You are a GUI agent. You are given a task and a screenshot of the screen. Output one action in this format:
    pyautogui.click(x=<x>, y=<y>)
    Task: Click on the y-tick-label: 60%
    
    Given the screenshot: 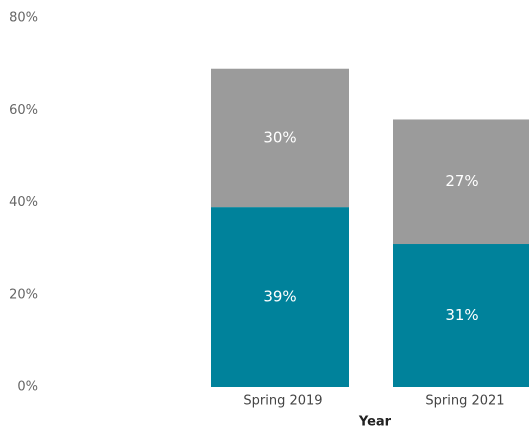 What is the action you would take?
    pyautogui.click(x=23, y=110)
    